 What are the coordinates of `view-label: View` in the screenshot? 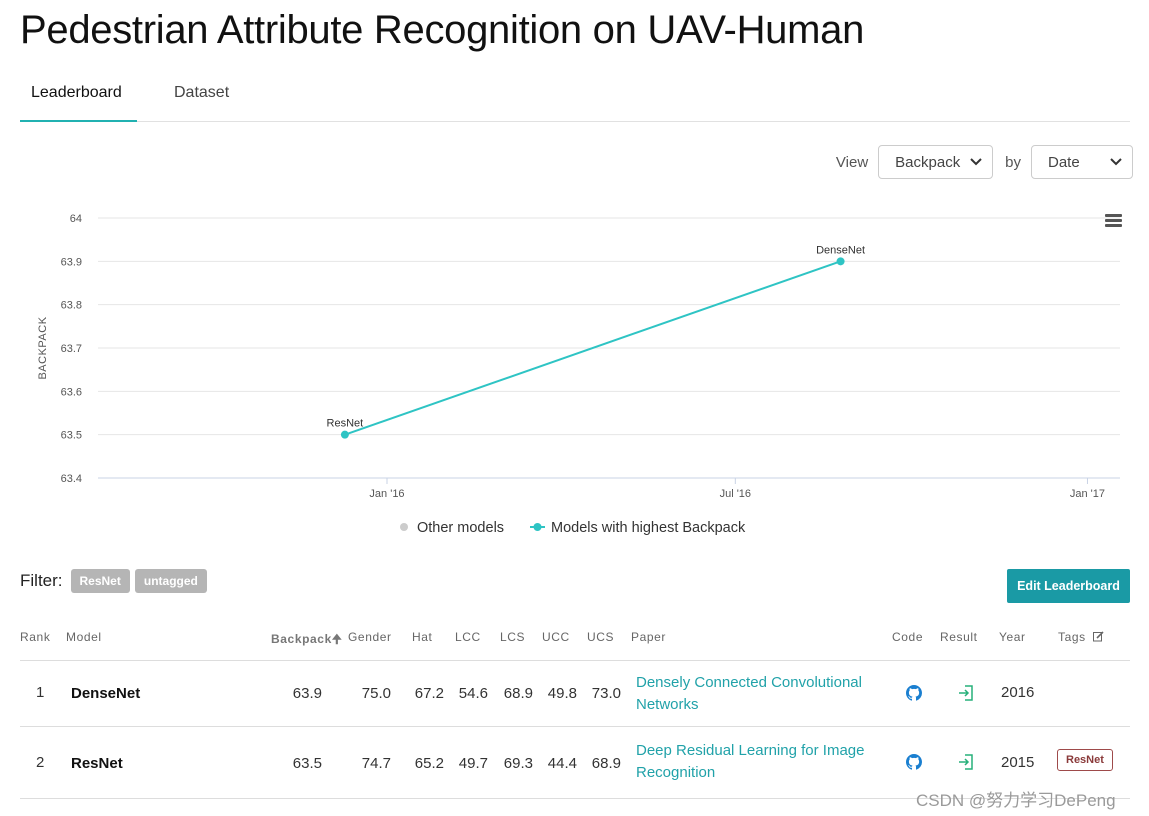 It's located at (852, 162).